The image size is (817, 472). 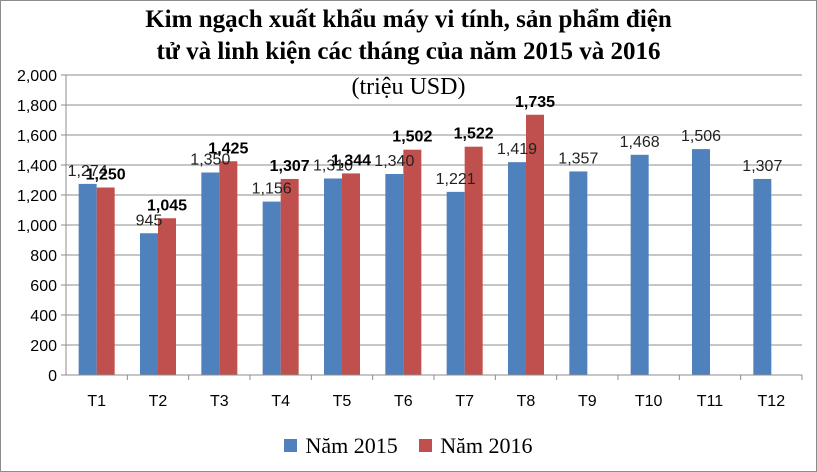 What do you see at coordinates (426, 445) in the screenshot?
I see `legend-swatch-2016` at bounding box center [426, 445].